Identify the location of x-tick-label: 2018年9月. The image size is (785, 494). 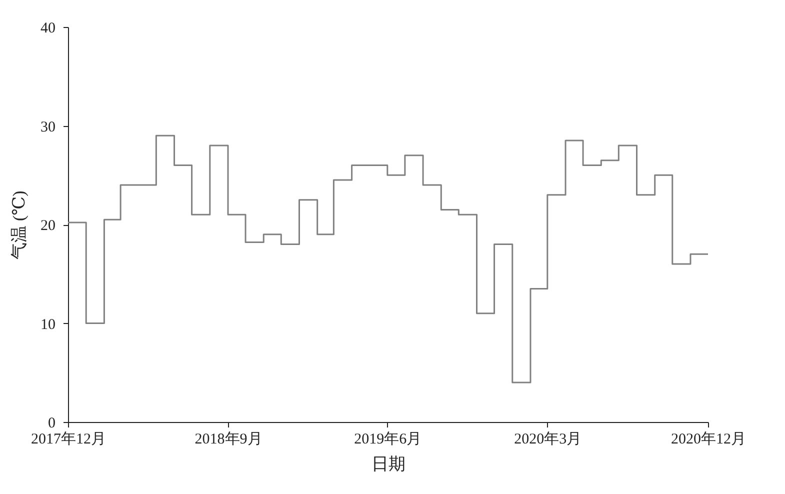
(228, 439).